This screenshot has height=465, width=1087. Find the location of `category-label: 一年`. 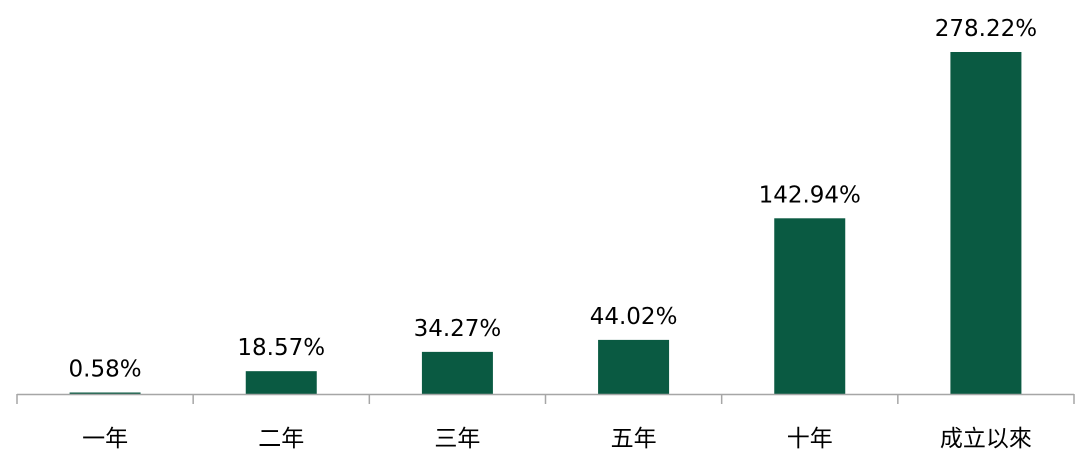

category-label: 一年 is located at coordinates (105, 439).